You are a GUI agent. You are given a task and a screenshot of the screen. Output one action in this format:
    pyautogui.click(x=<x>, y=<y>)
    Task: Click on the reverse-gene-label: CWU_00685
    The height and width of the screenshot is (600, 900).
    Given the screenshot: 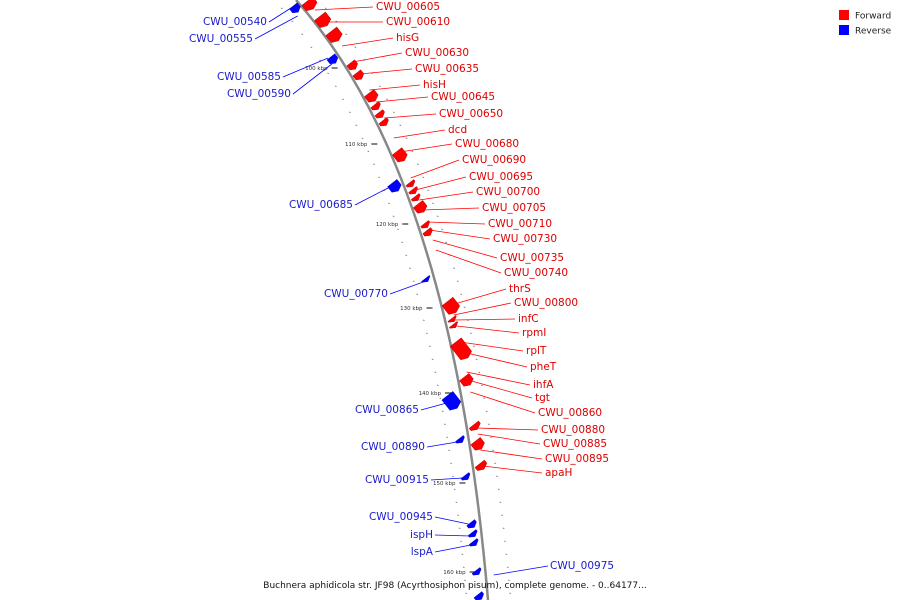 What is the action you would take?
    pyautogui.click(x=321, y=205)
    